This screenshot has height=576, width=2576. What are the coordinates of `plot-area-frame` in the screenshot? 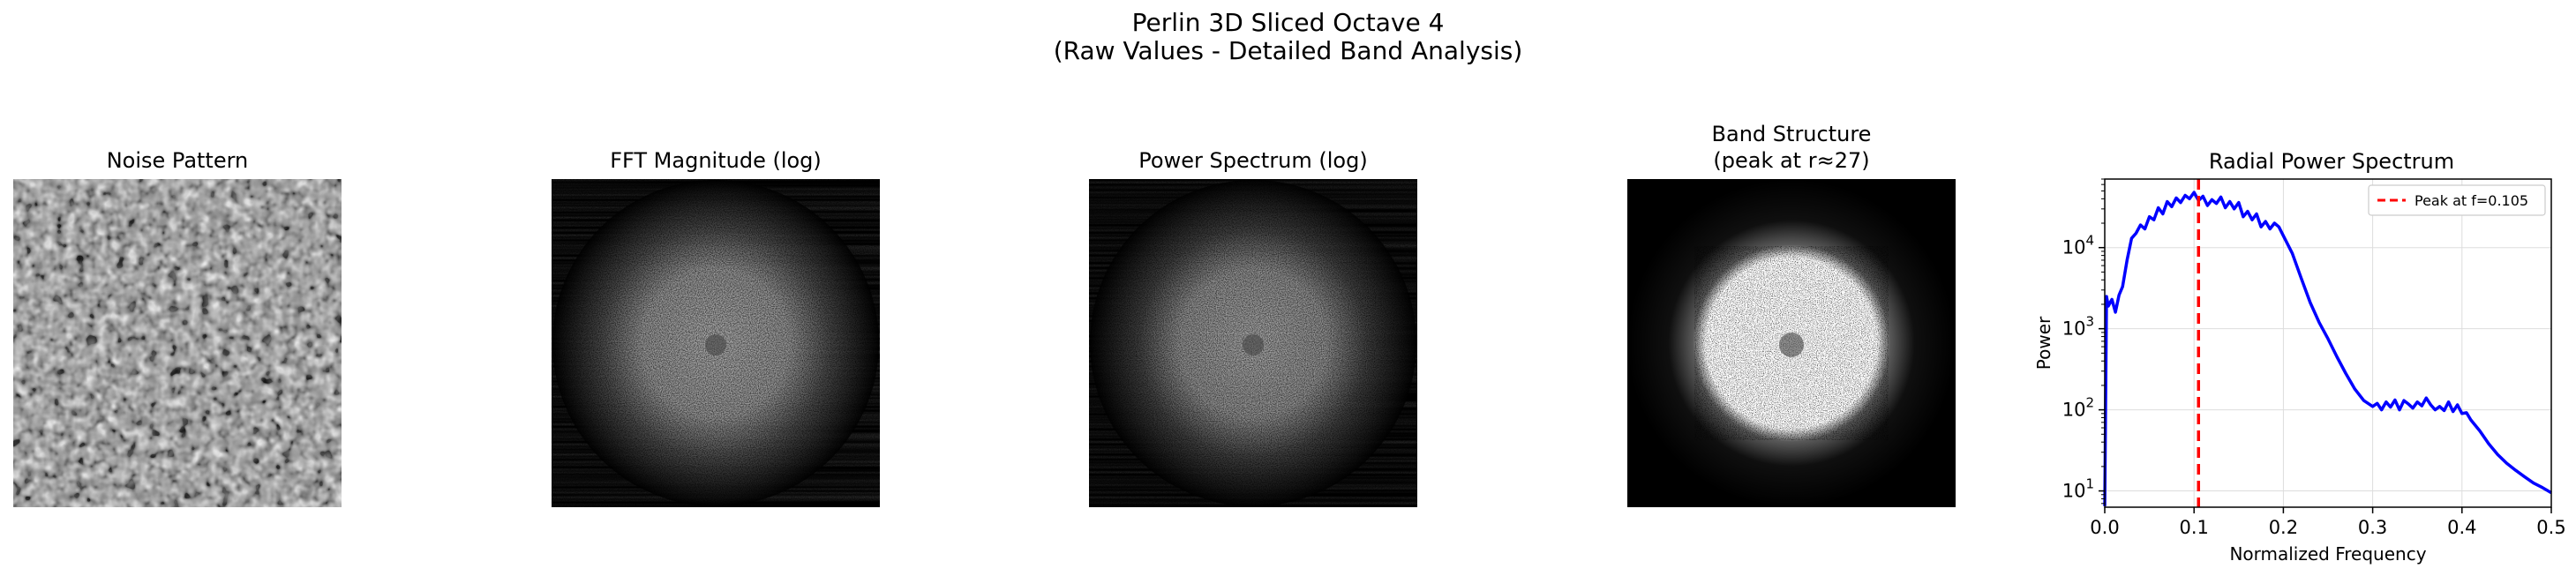 It's located at (2328, 343).